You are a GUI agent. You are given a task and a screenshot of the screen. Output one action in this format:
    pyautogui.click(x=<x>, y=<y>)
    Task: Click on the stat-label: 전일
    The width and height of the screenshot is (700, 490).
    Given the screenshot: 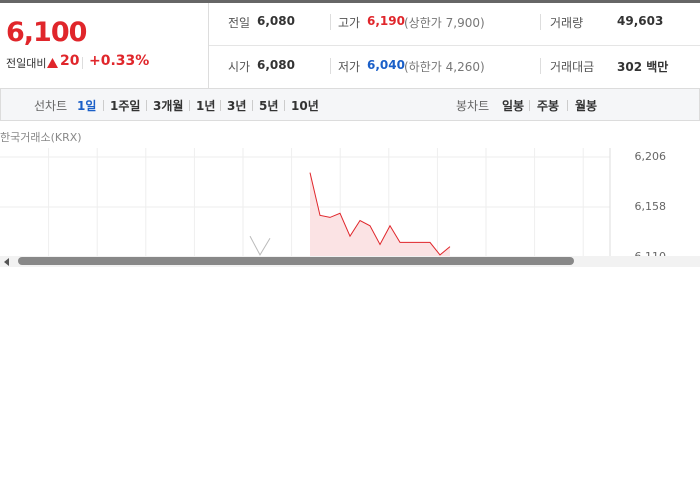 What is the action you would take?
    pyautogui.click(x=239, y=23)
    